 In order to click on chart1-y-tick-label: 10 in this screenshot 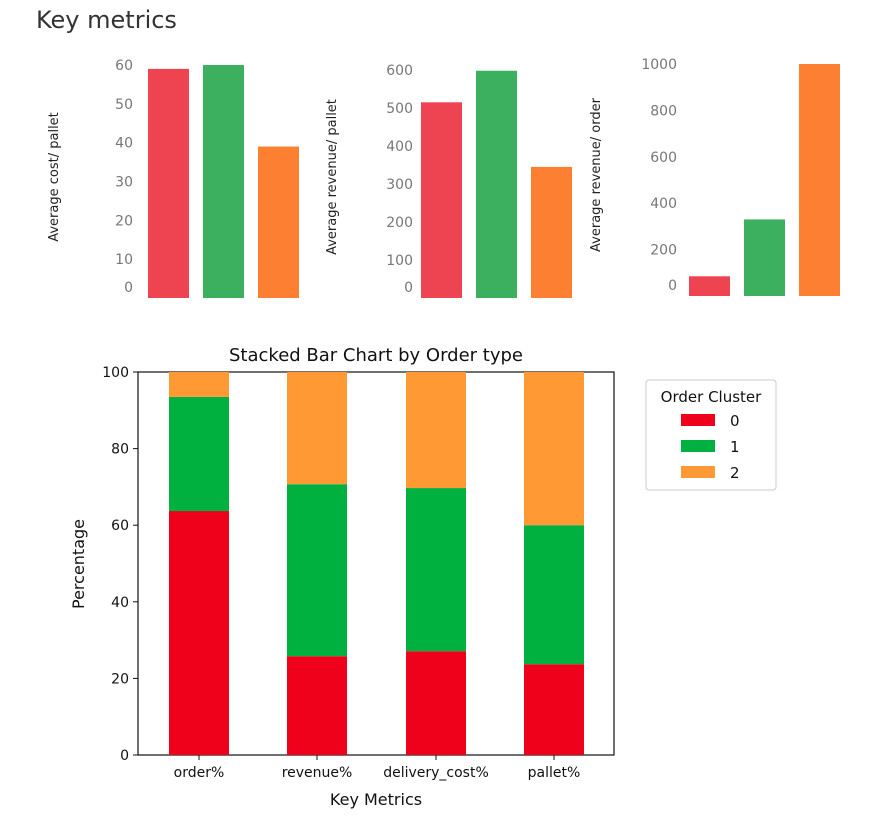, I will do `click(124, 260)`.